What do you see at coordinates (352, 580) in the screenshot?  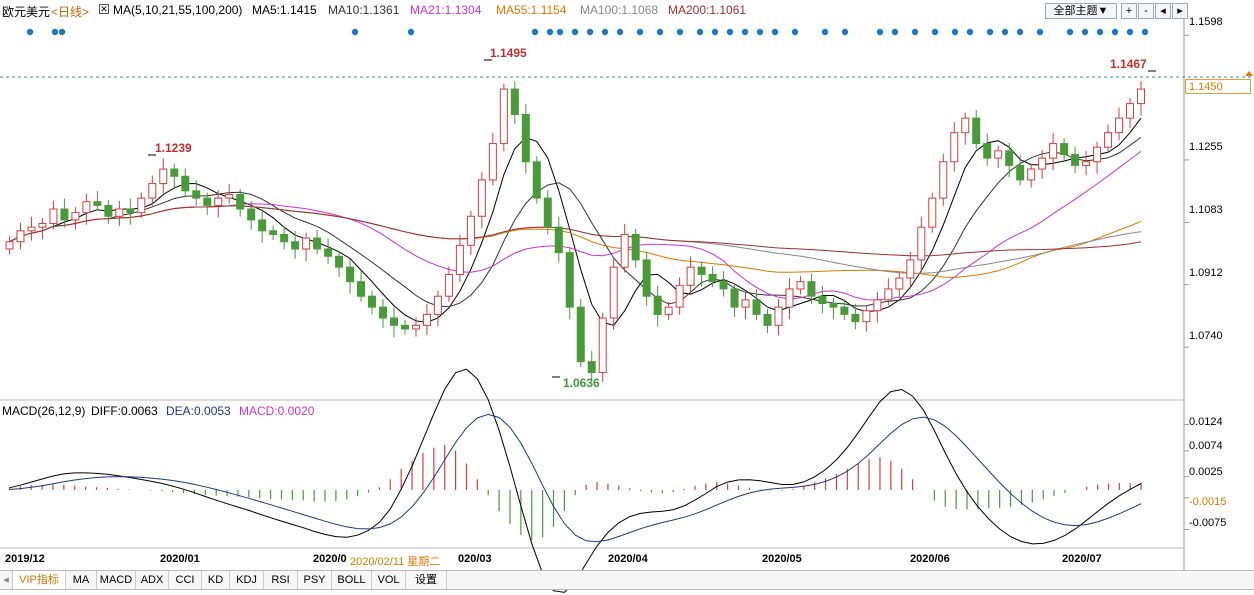 I see `tab-boll: BOLL` at bounding box center [352, 580].